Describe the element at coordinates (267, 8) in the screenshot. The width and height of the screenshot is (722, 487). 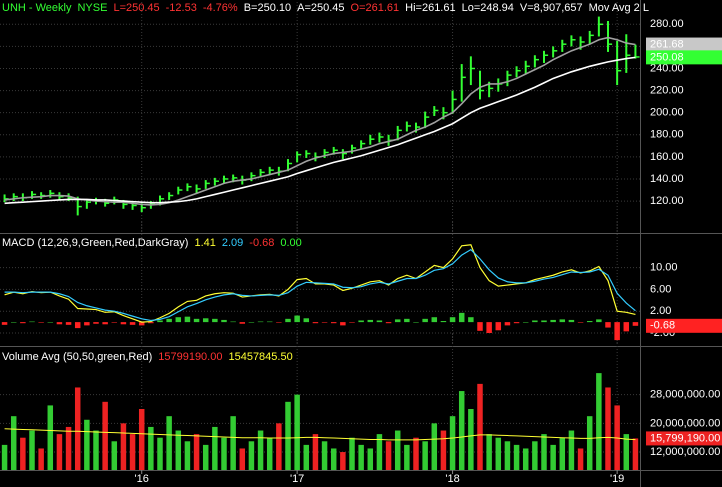
I see `header-text: B=250.10` at that location.